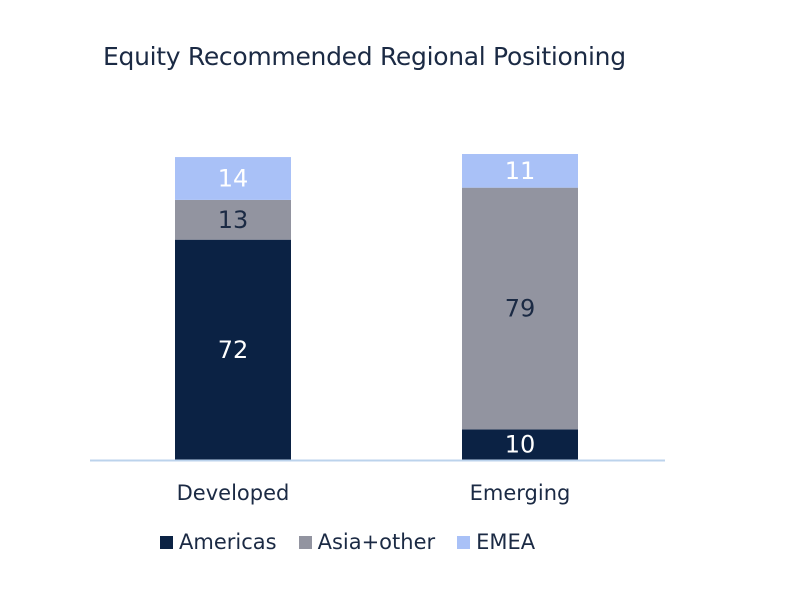  Describe the element at coordinates (228, 542) in the screenshot. I see `legend-label-americas: Americas` at that location.